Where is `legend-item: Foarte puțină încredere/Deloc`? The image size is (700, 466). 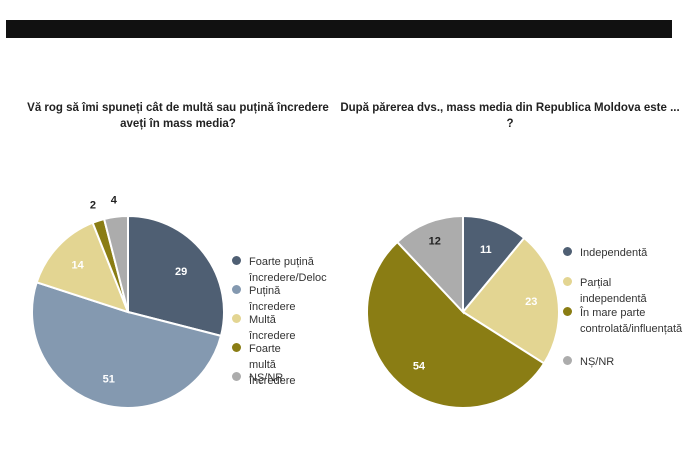
legend-item: Foarte puțină încredere/Deloc is located at coordinates (279, 270).